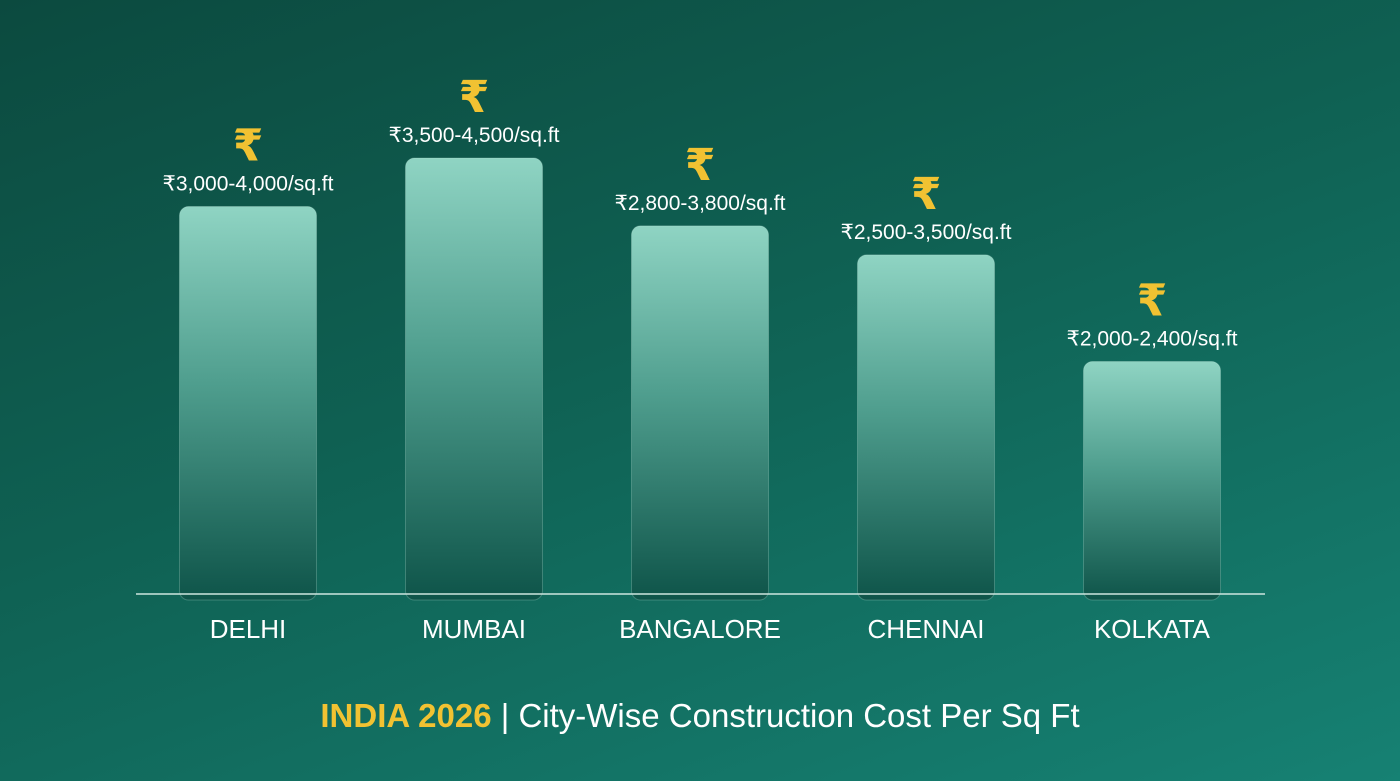 This screenshot has height=781, width=1400. Describe the element at coordinates (925, 629) in the screenshot. I see `category-label-chennai: CHENNAI` at that location.